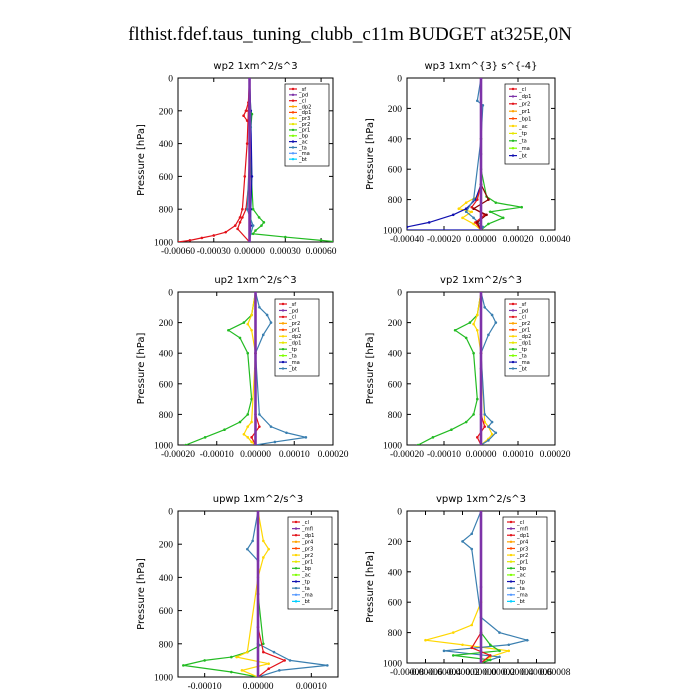 This screenshot has width=700, height=700. What do you see at coordinates (522, 156) in the screenshot?
I see `legend-label: _bt` at bounding box center [522, 156].